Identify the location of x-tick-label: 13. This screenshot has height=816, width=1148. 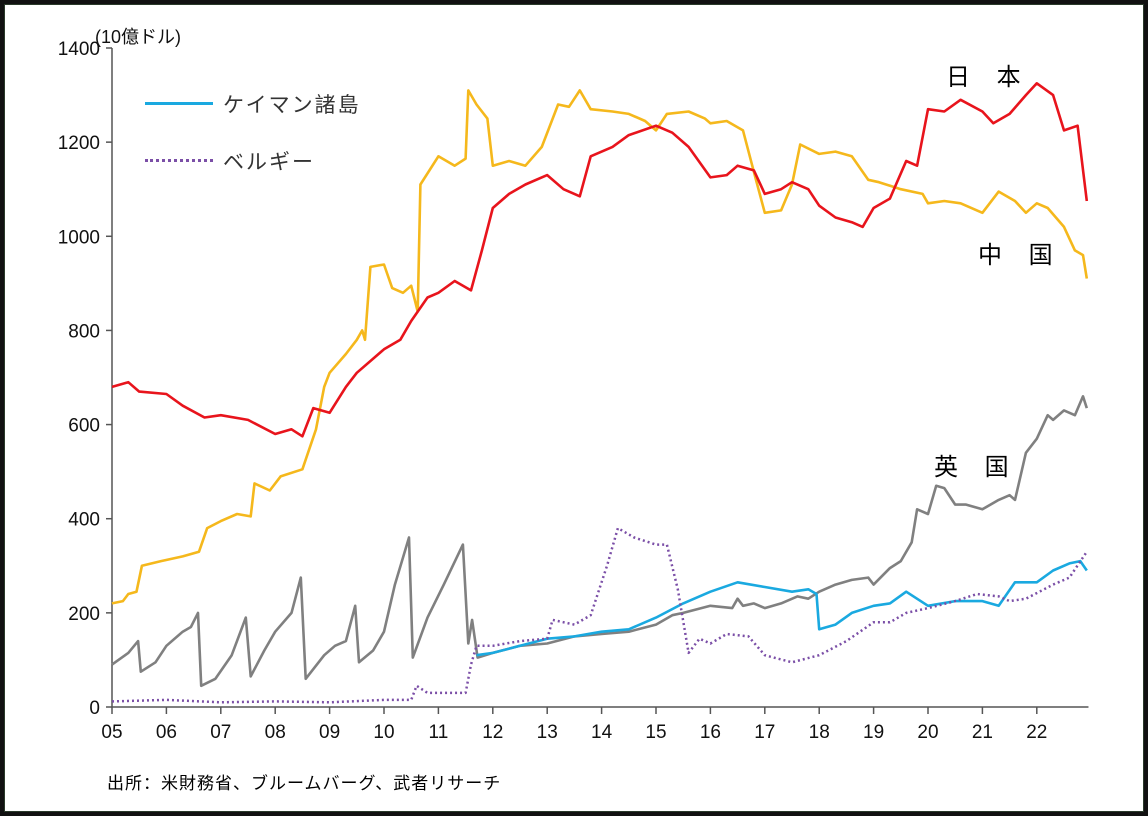
(547, 732).